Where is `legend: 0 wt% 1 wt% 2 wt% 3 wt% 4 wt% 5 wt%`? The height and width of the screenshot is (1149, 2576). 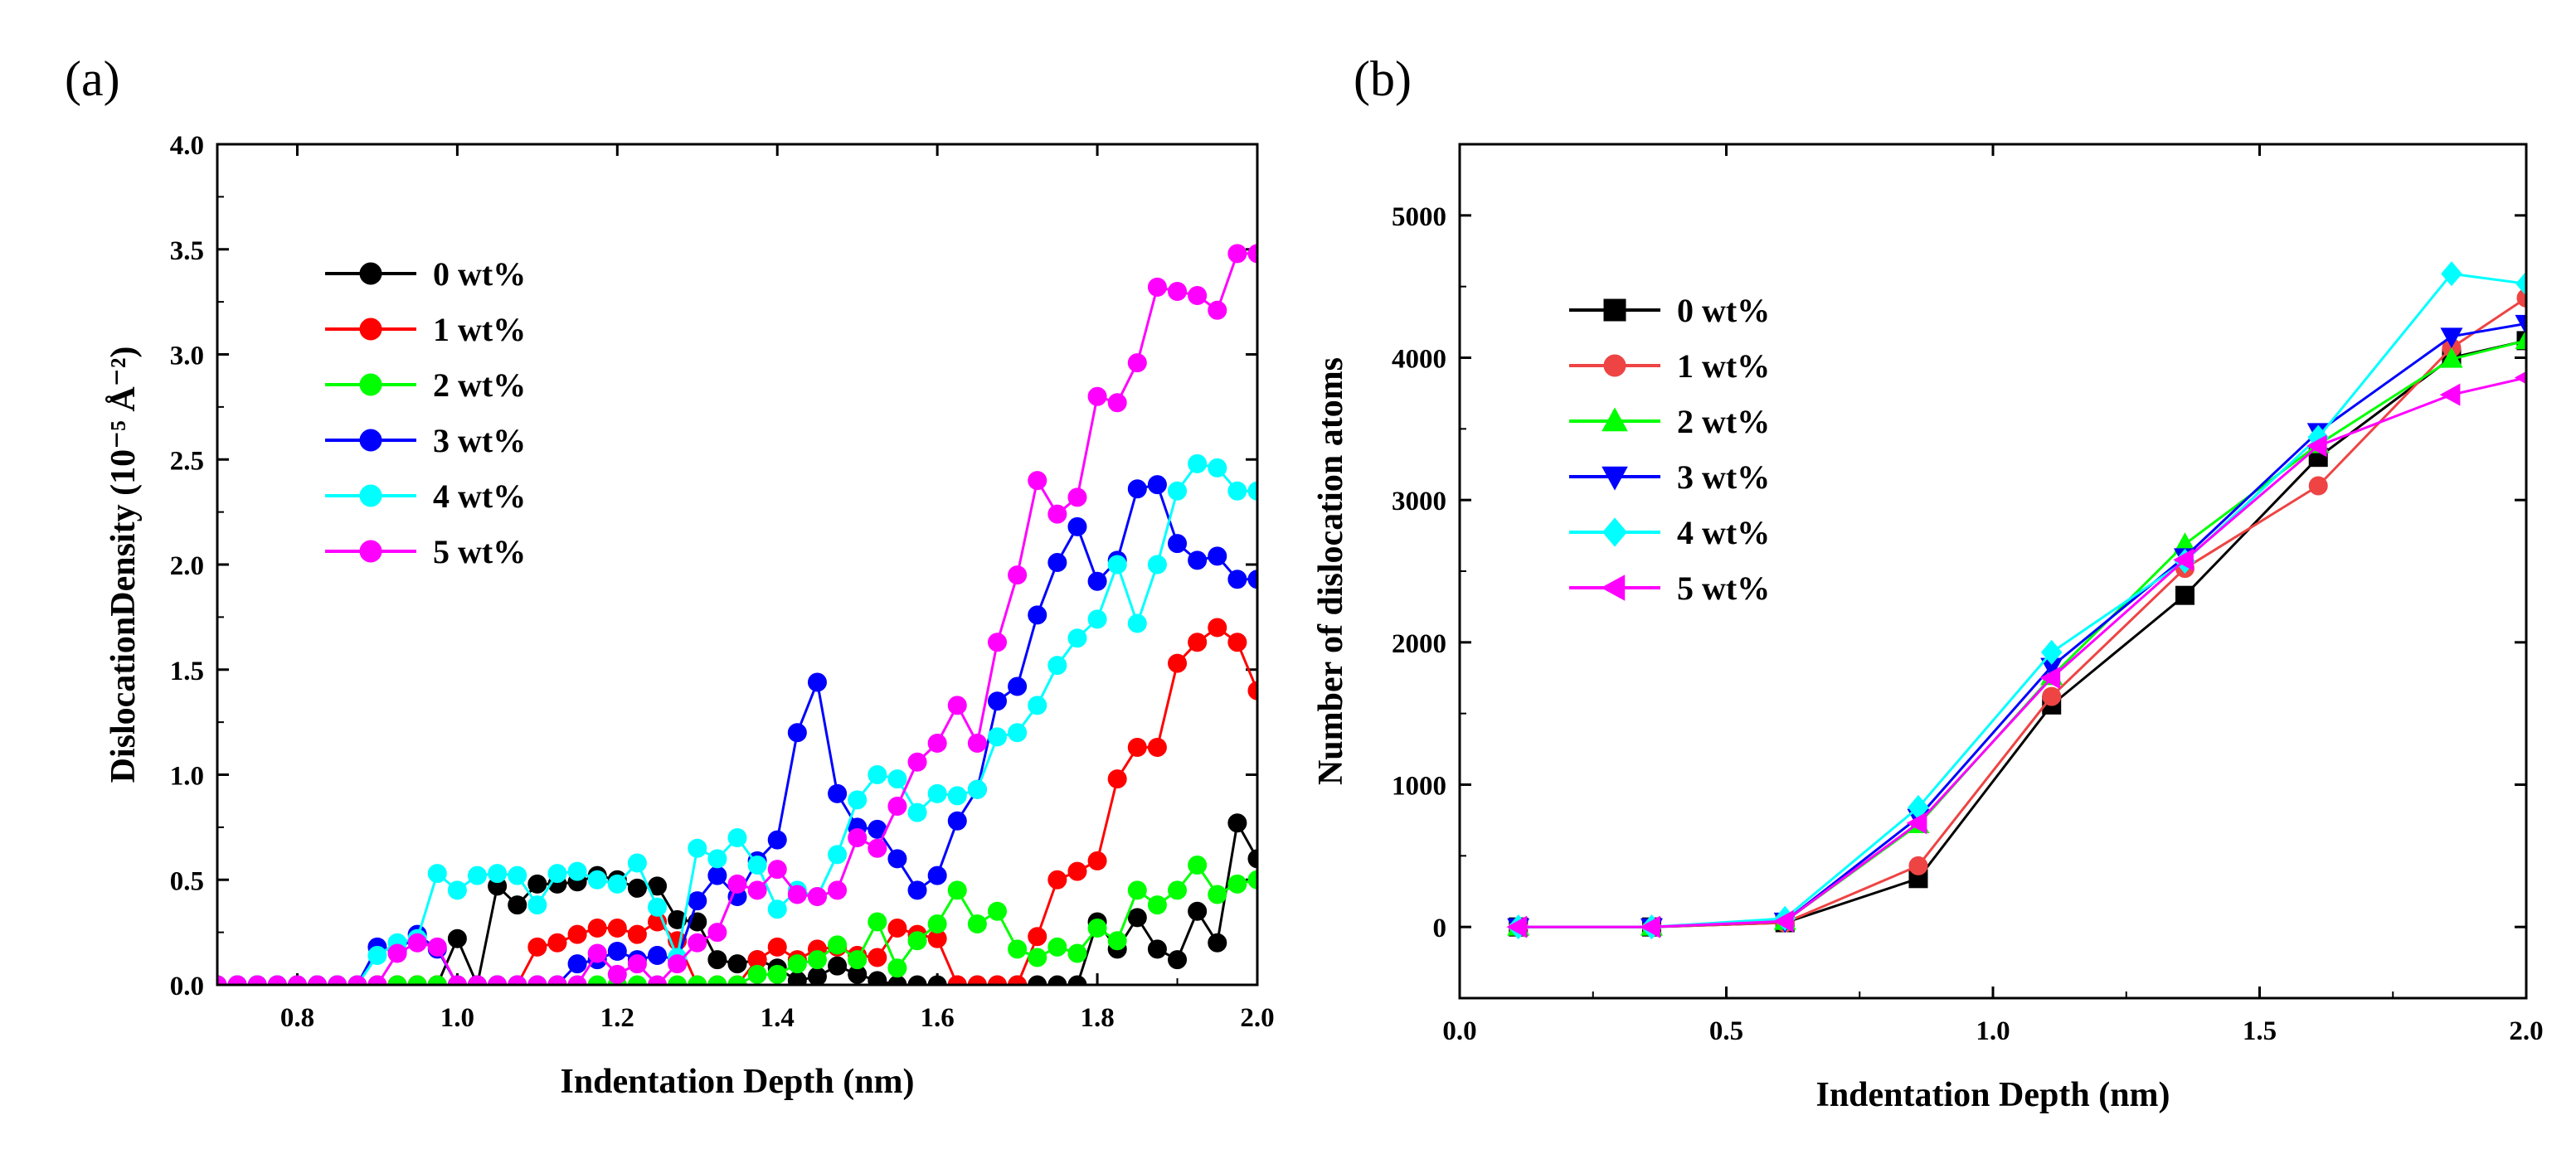
legend: 0 wt% 1 wt% 2 wt% 3 wt% 4 wt% 5 wt% is located at coordinates (426, 412).